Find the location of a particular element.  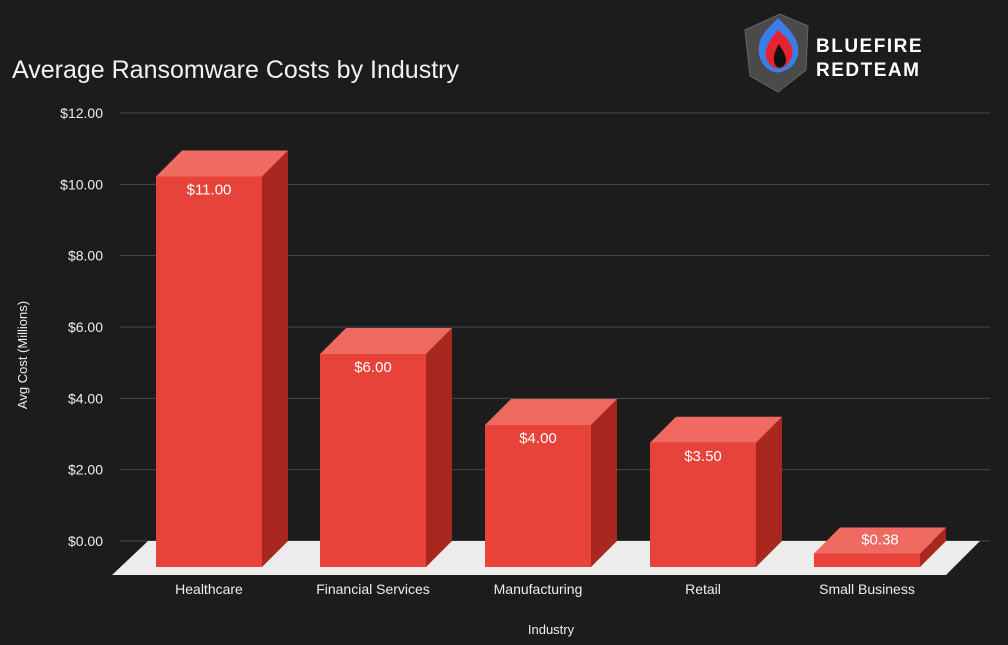

y-tick-label: $12.00 is located at coordinates (81, 113).